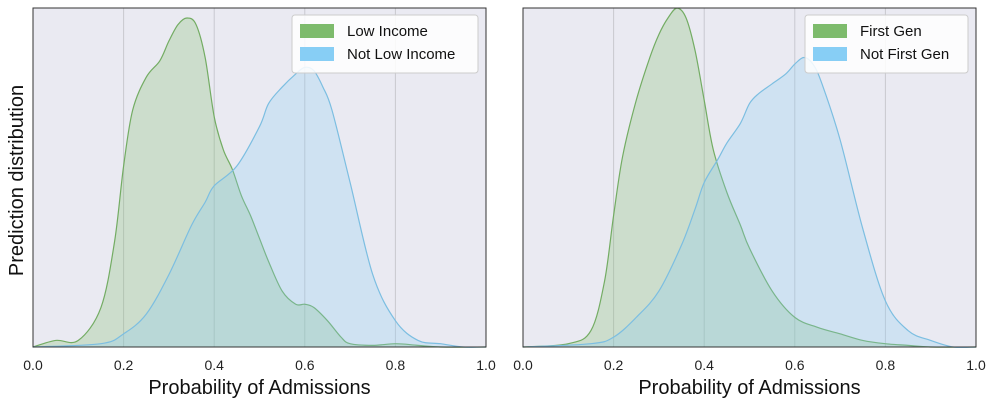  What do you see at coordinates (904, 54) in the screenshot?
I see `legend-label-not-first-gen: Not First Gen` at bounding box center [904, 54].